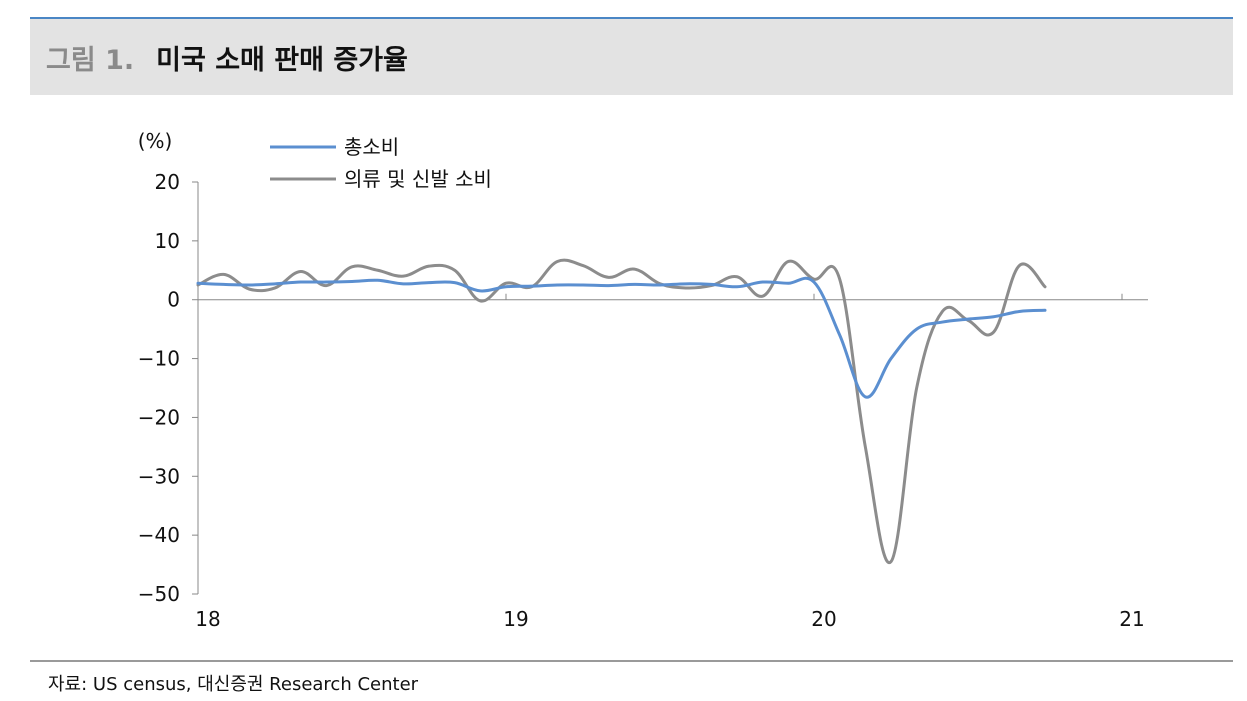 The height and width of the screenshot is (701, 1247). What do you see at coordinates (167, 241) in the screenshot?
I see `y-tick-label: 10` at bounding box center [167, 241].